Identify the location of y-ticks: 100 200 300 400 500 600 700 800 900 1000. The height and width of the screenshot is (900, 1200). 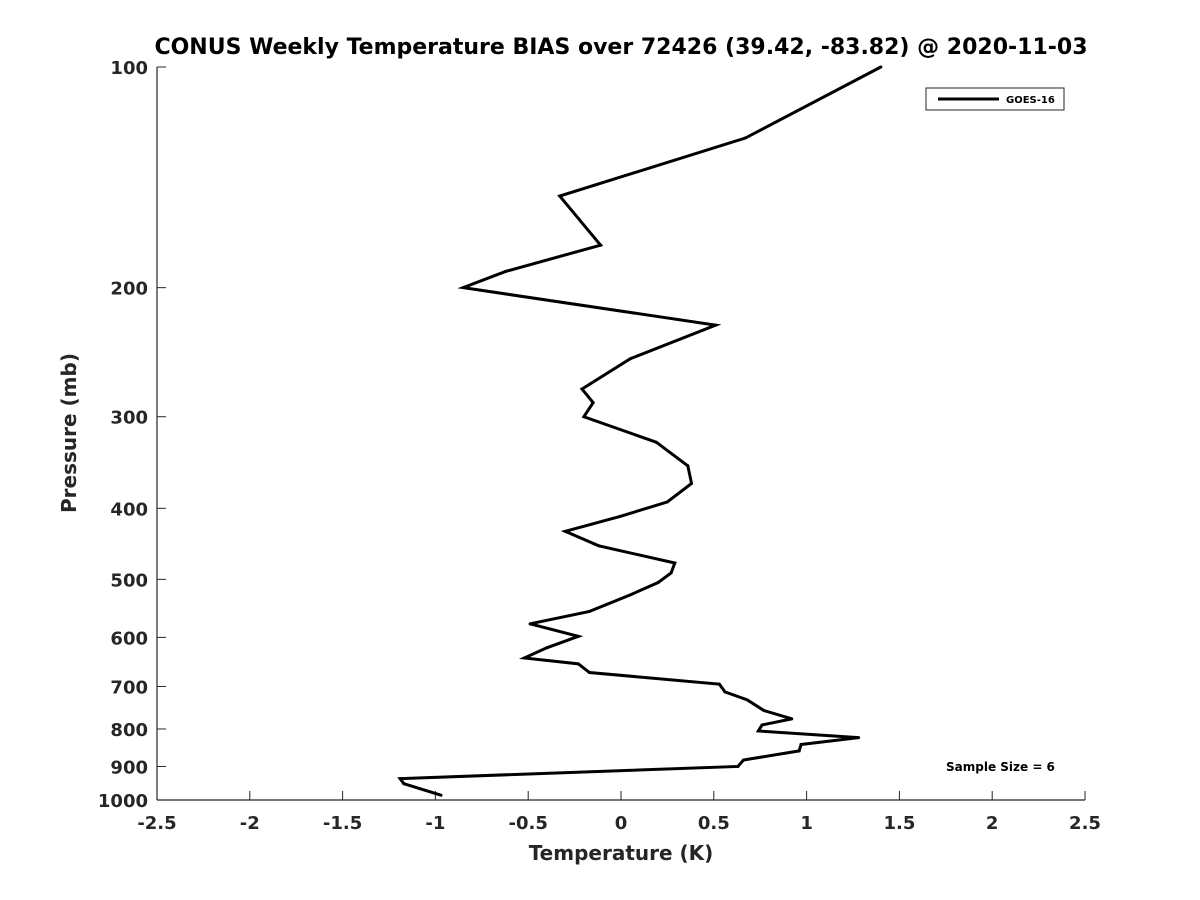
(132, 435).